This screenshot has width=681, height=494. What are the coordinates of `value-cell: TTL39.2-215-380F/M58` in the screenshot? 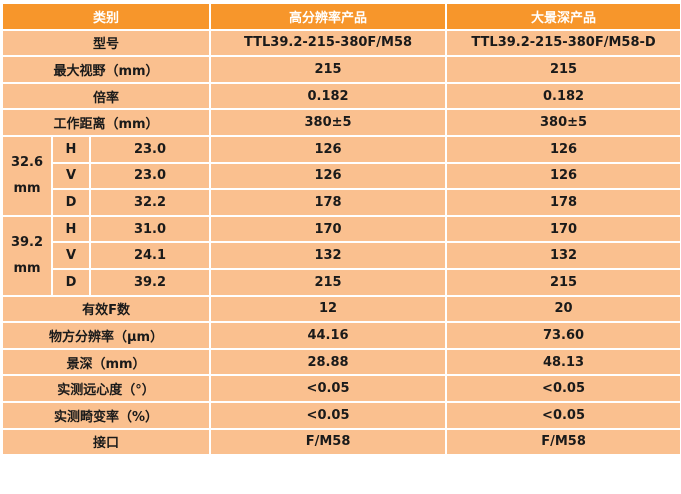 It's located at (328, 43).